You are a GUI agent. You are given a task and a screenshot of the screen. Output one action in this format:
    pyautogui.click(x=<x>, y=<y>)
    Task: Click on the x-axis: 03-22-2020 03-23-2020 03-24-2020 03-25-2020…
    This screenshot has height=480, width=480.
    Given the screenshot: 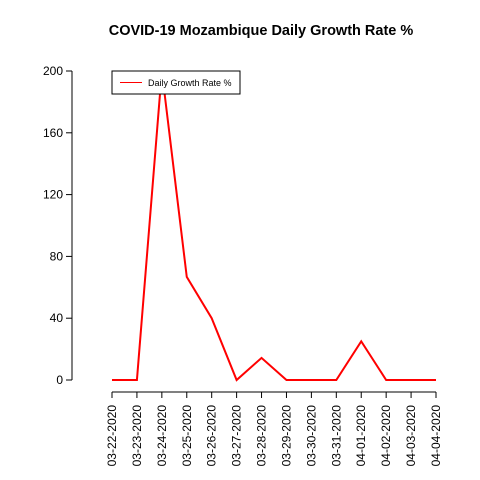 What is the action you would take?
    pyautogui.click(x=274, y=429)
    